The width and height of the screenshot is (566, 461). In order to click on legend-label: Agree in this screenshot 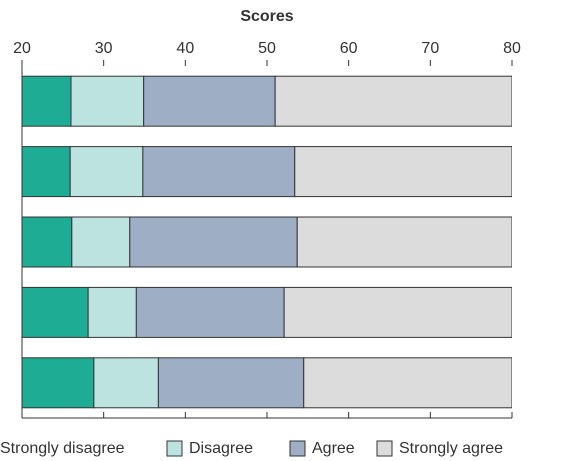, I will do `click(333, 448)`.